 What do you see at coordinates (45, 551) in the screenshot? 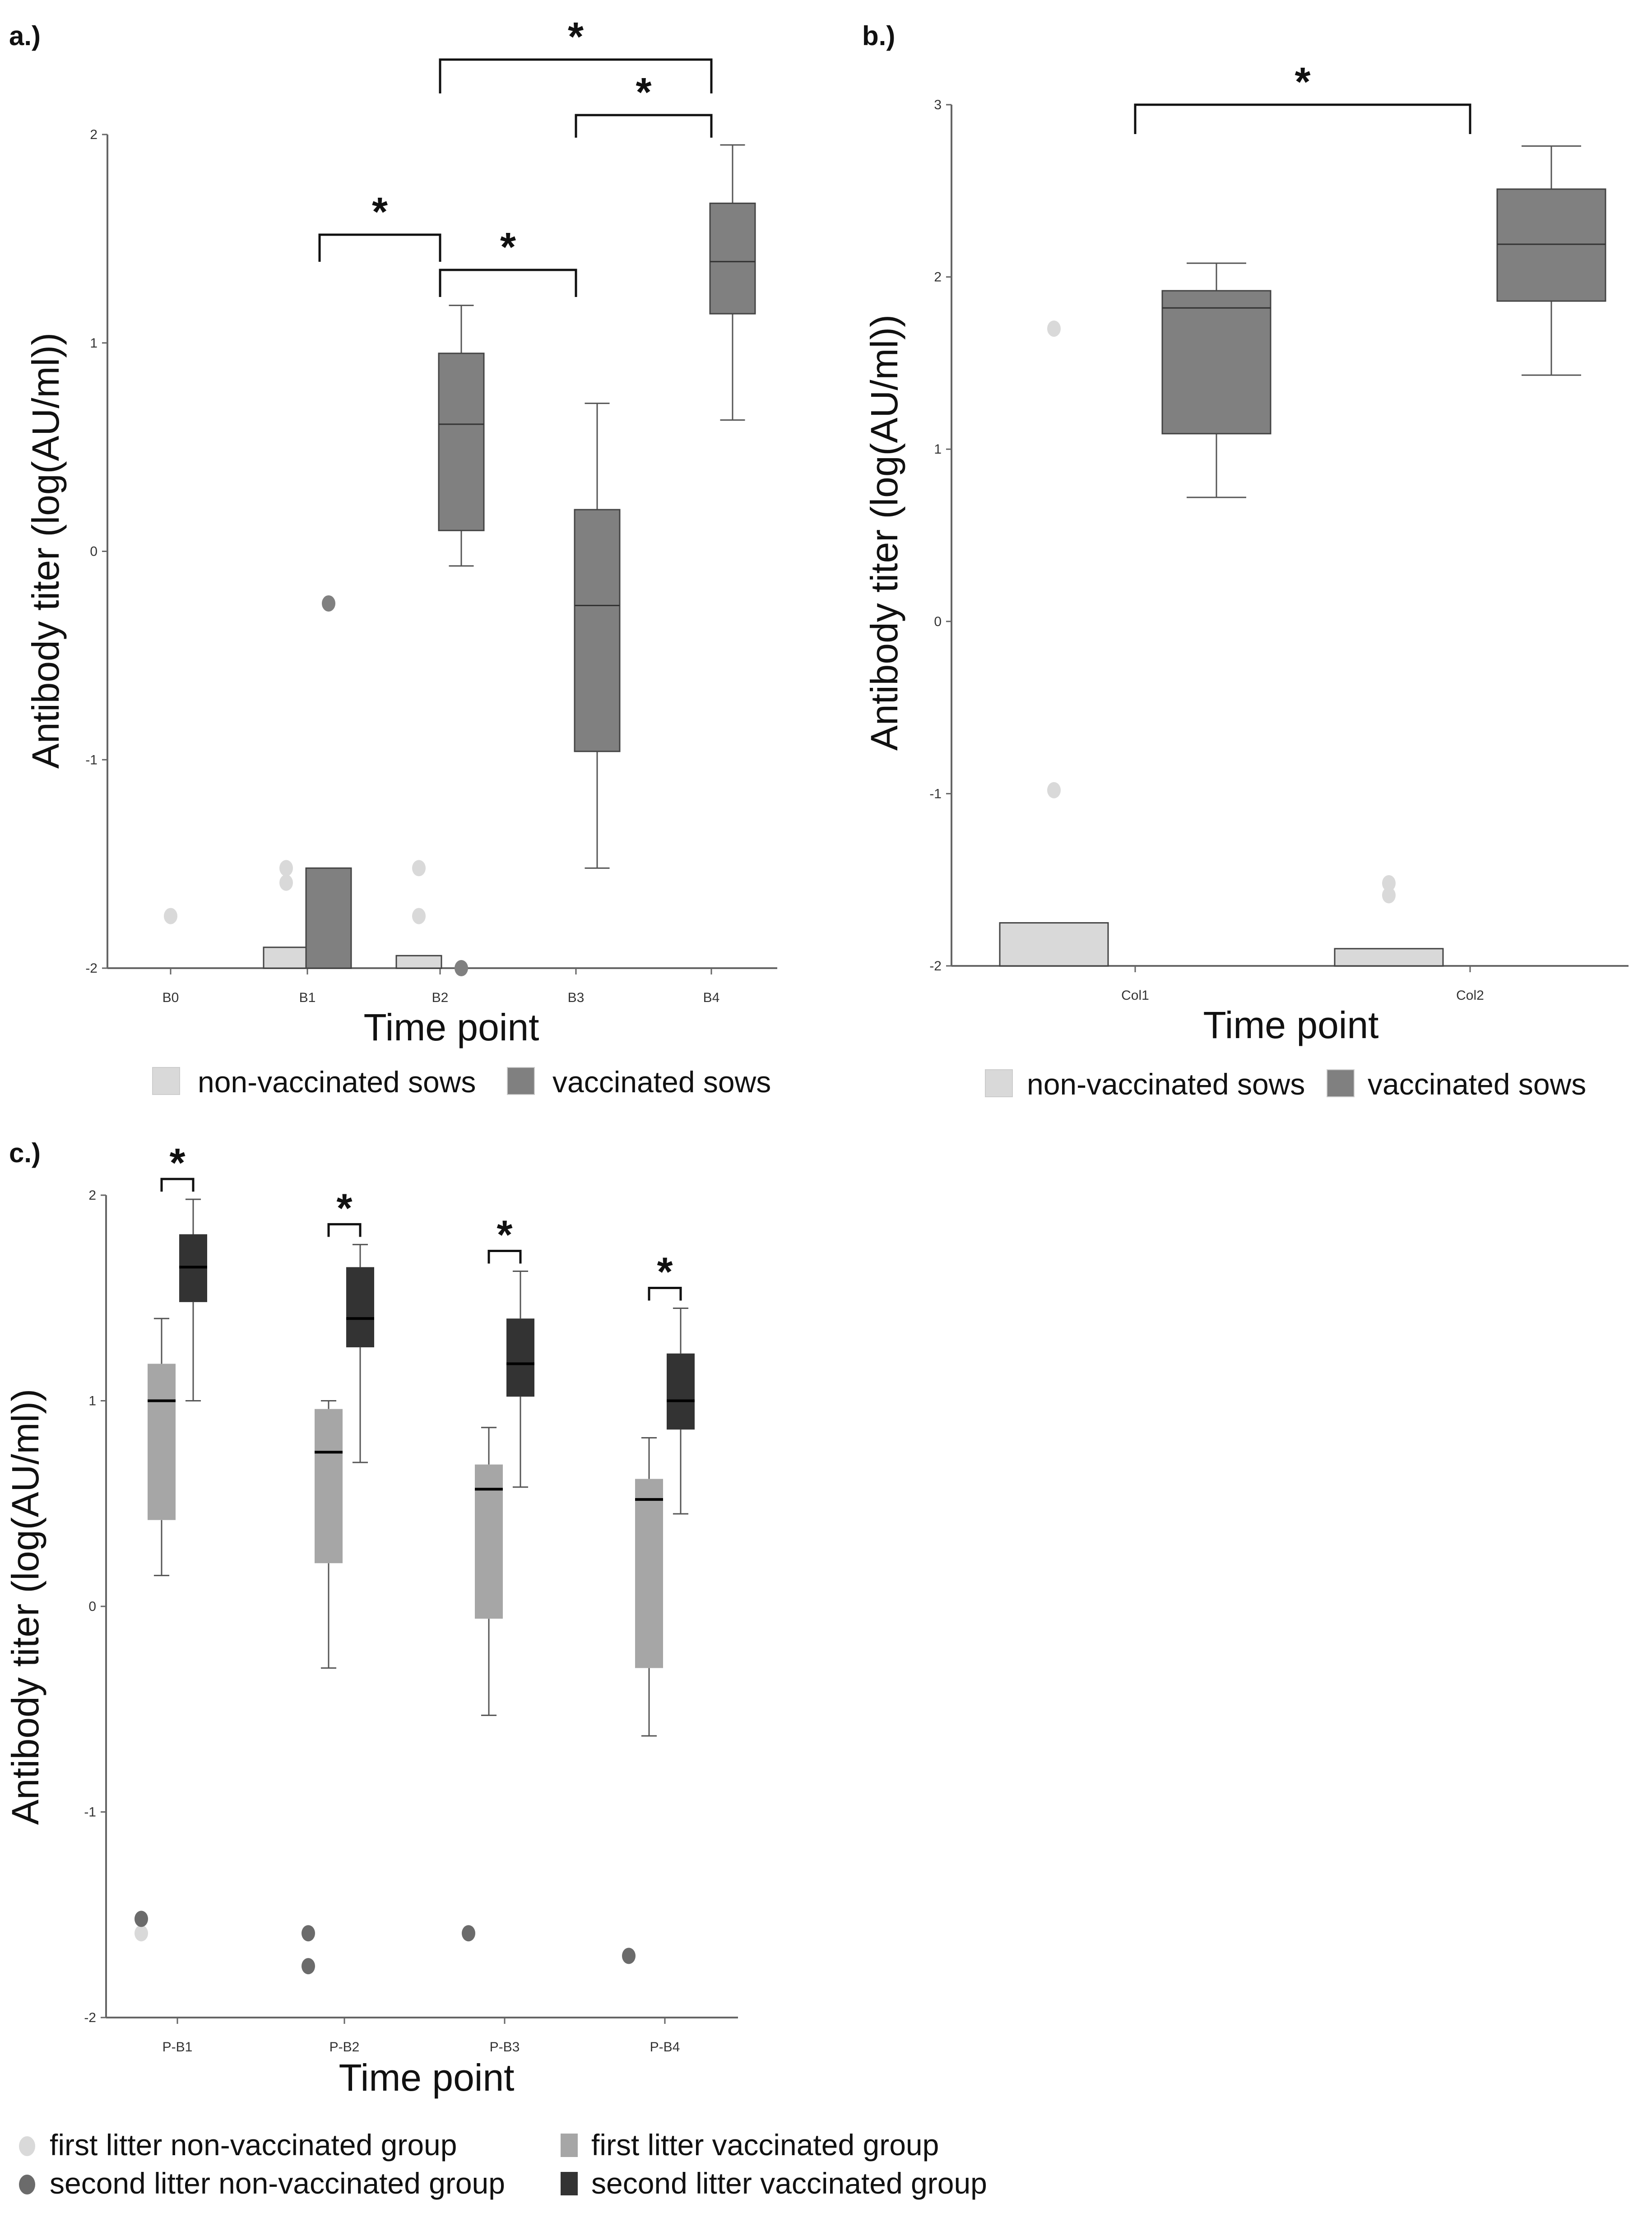
I see `y-axis-label: Antibody titer (log(AU/ml))` at bounding box center [45, 551].